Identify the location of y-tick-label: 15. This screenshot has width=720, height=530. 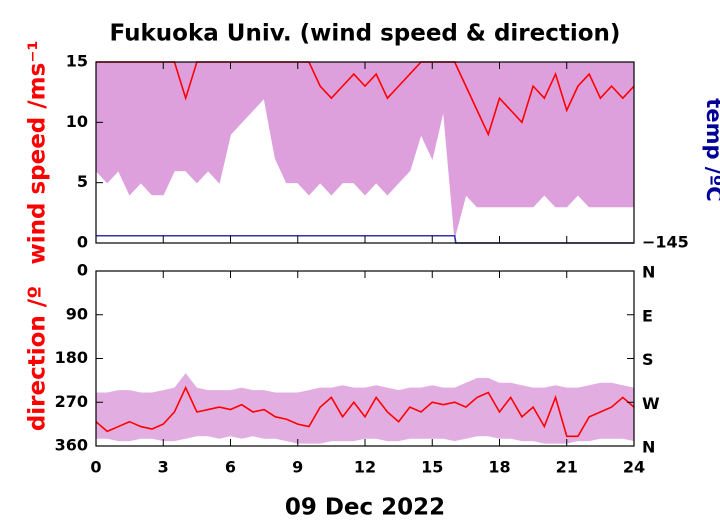
(77, 61).